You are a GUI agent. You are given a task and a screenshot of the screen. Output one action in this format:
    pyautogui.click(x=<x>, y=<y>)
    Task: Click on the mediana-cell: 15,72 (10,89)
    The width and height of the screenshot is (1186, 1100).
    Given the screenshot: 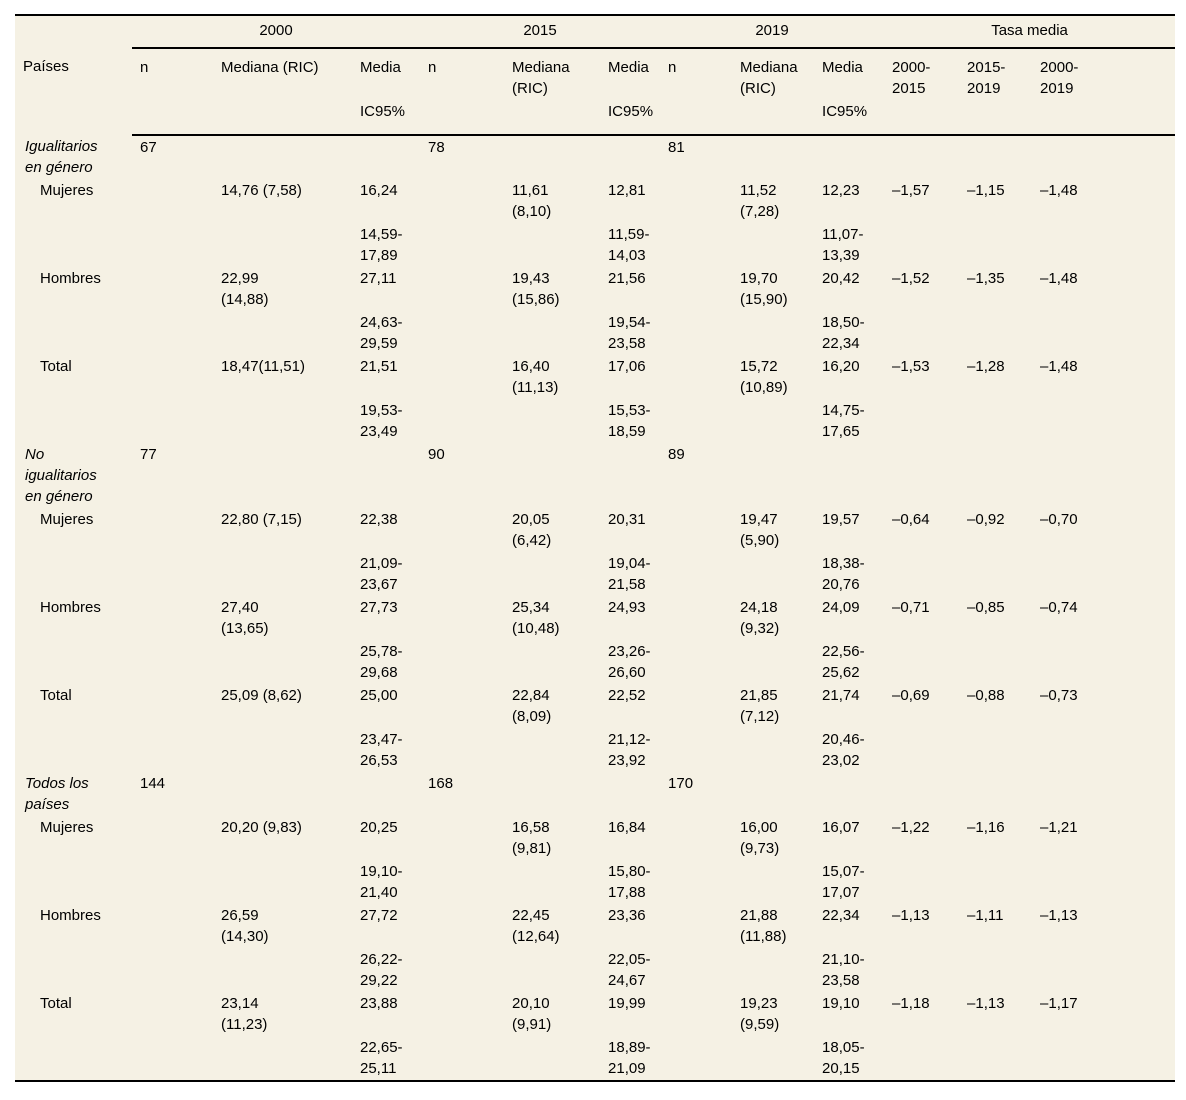 What is the action you would take?
    pyautogui.click(x=764, y=377)
    